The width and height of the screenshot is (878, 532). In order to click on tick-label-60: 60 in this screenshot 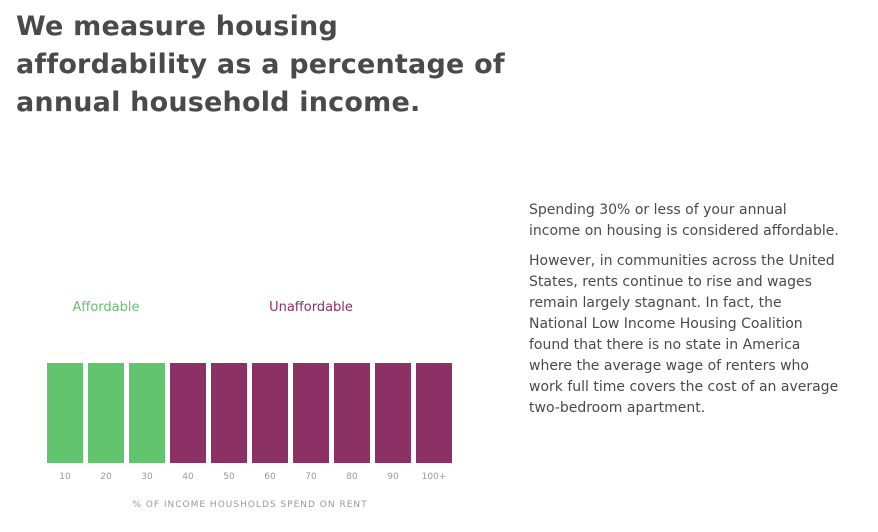, I will do `click(270, 477)`.